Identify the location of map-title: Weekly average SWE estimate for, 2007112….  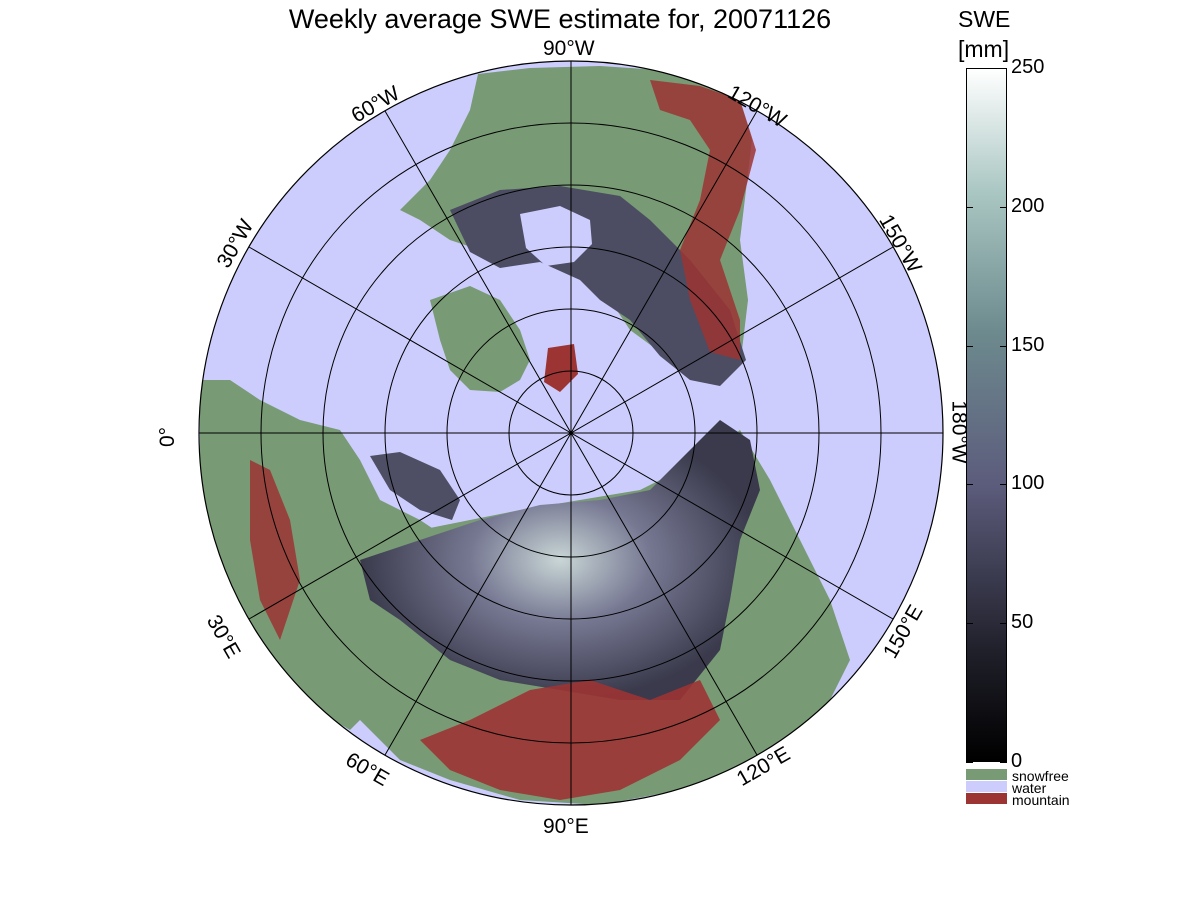
(560, 19).